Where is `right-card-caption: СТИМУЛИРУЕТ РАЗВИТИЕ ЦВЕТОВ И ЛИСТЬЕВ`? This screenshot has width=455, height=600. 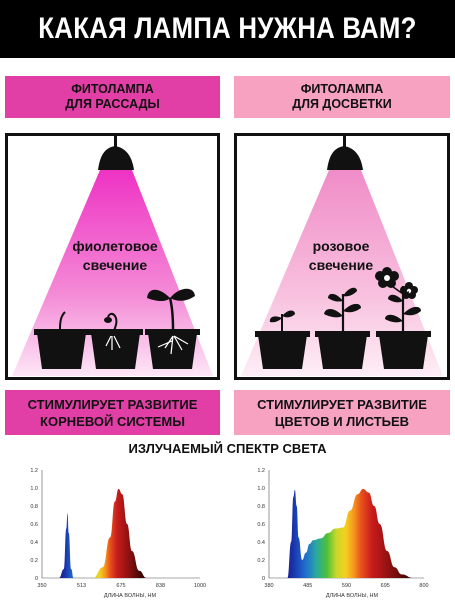
right-card-caption: СТИМУЛИРУЕТ РАЗВИТИЕ ЦВЕТОВ И ЛИСТЬЕВ is located at coordinates (342, 412).